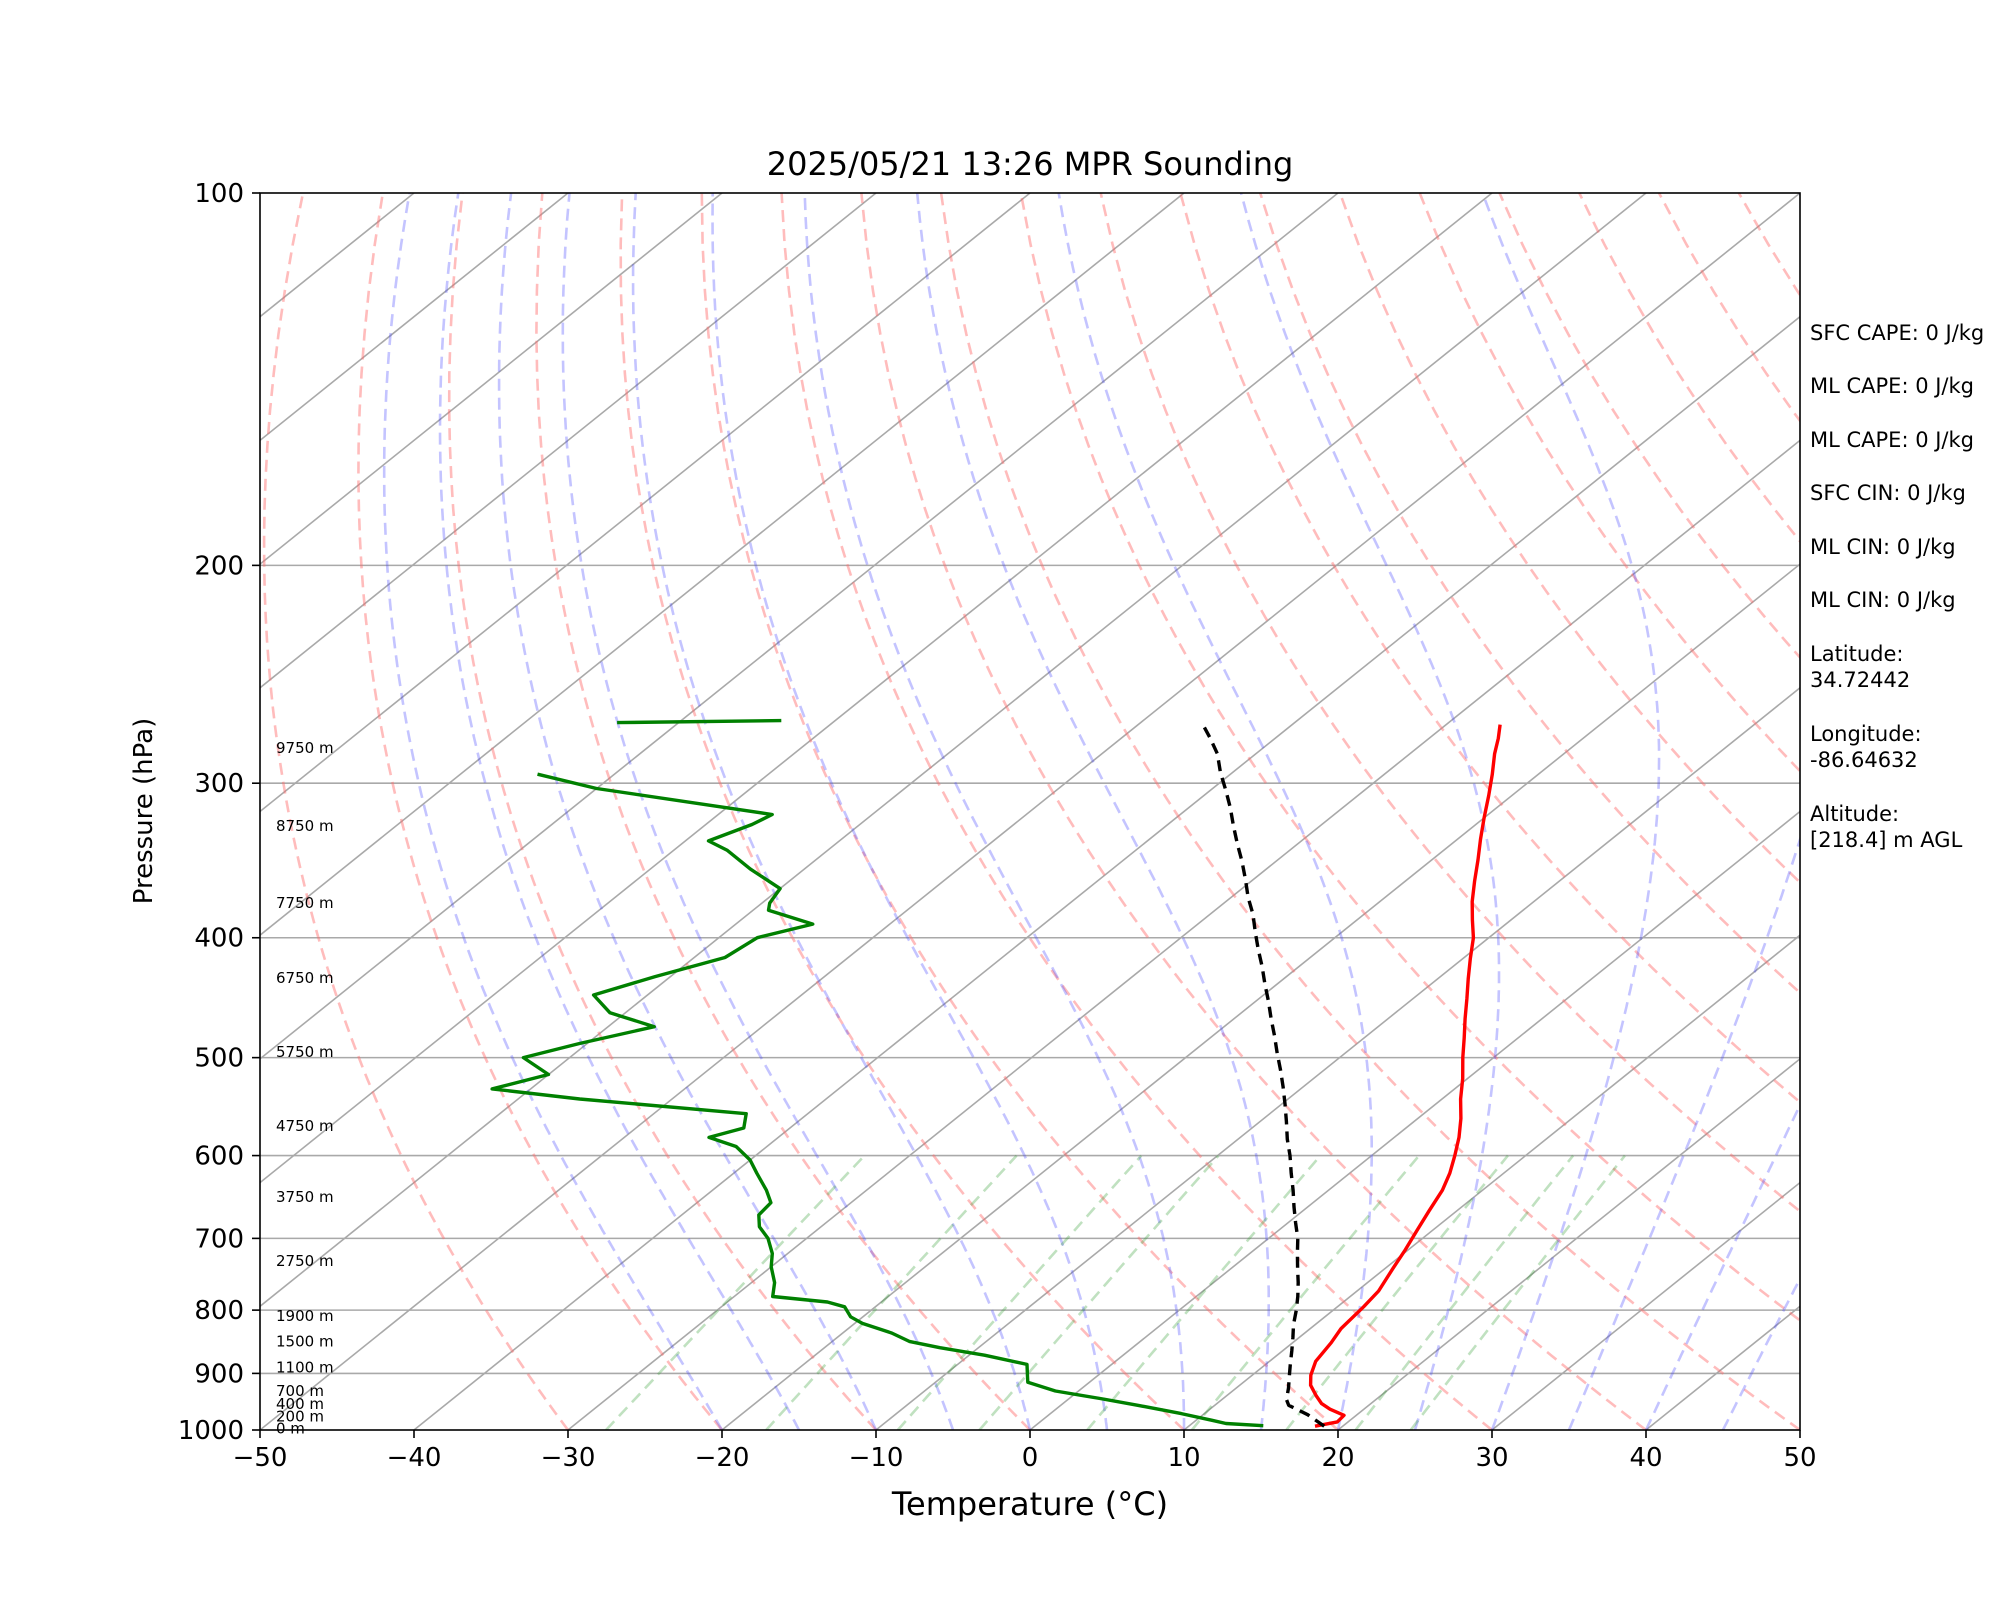  Describe the element at coordinates (305, 903) in the screenshot. I see `height-label: 7750 m` at that location.